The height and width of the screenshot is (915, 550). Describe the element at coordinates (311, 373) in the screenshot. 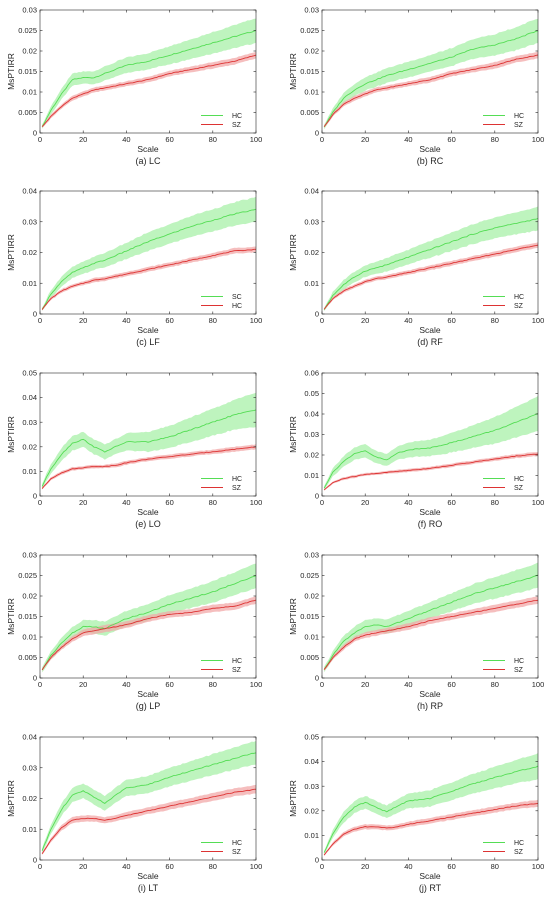

I see `y-tick-label: 0.06` at that location.